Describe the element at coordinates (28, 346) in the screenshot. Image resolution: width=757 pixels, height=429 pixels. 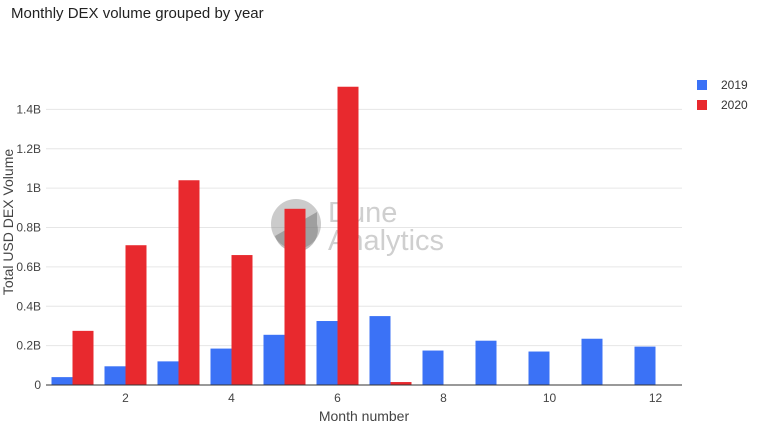
I see `y-tick-label: 0.2B` at that location.